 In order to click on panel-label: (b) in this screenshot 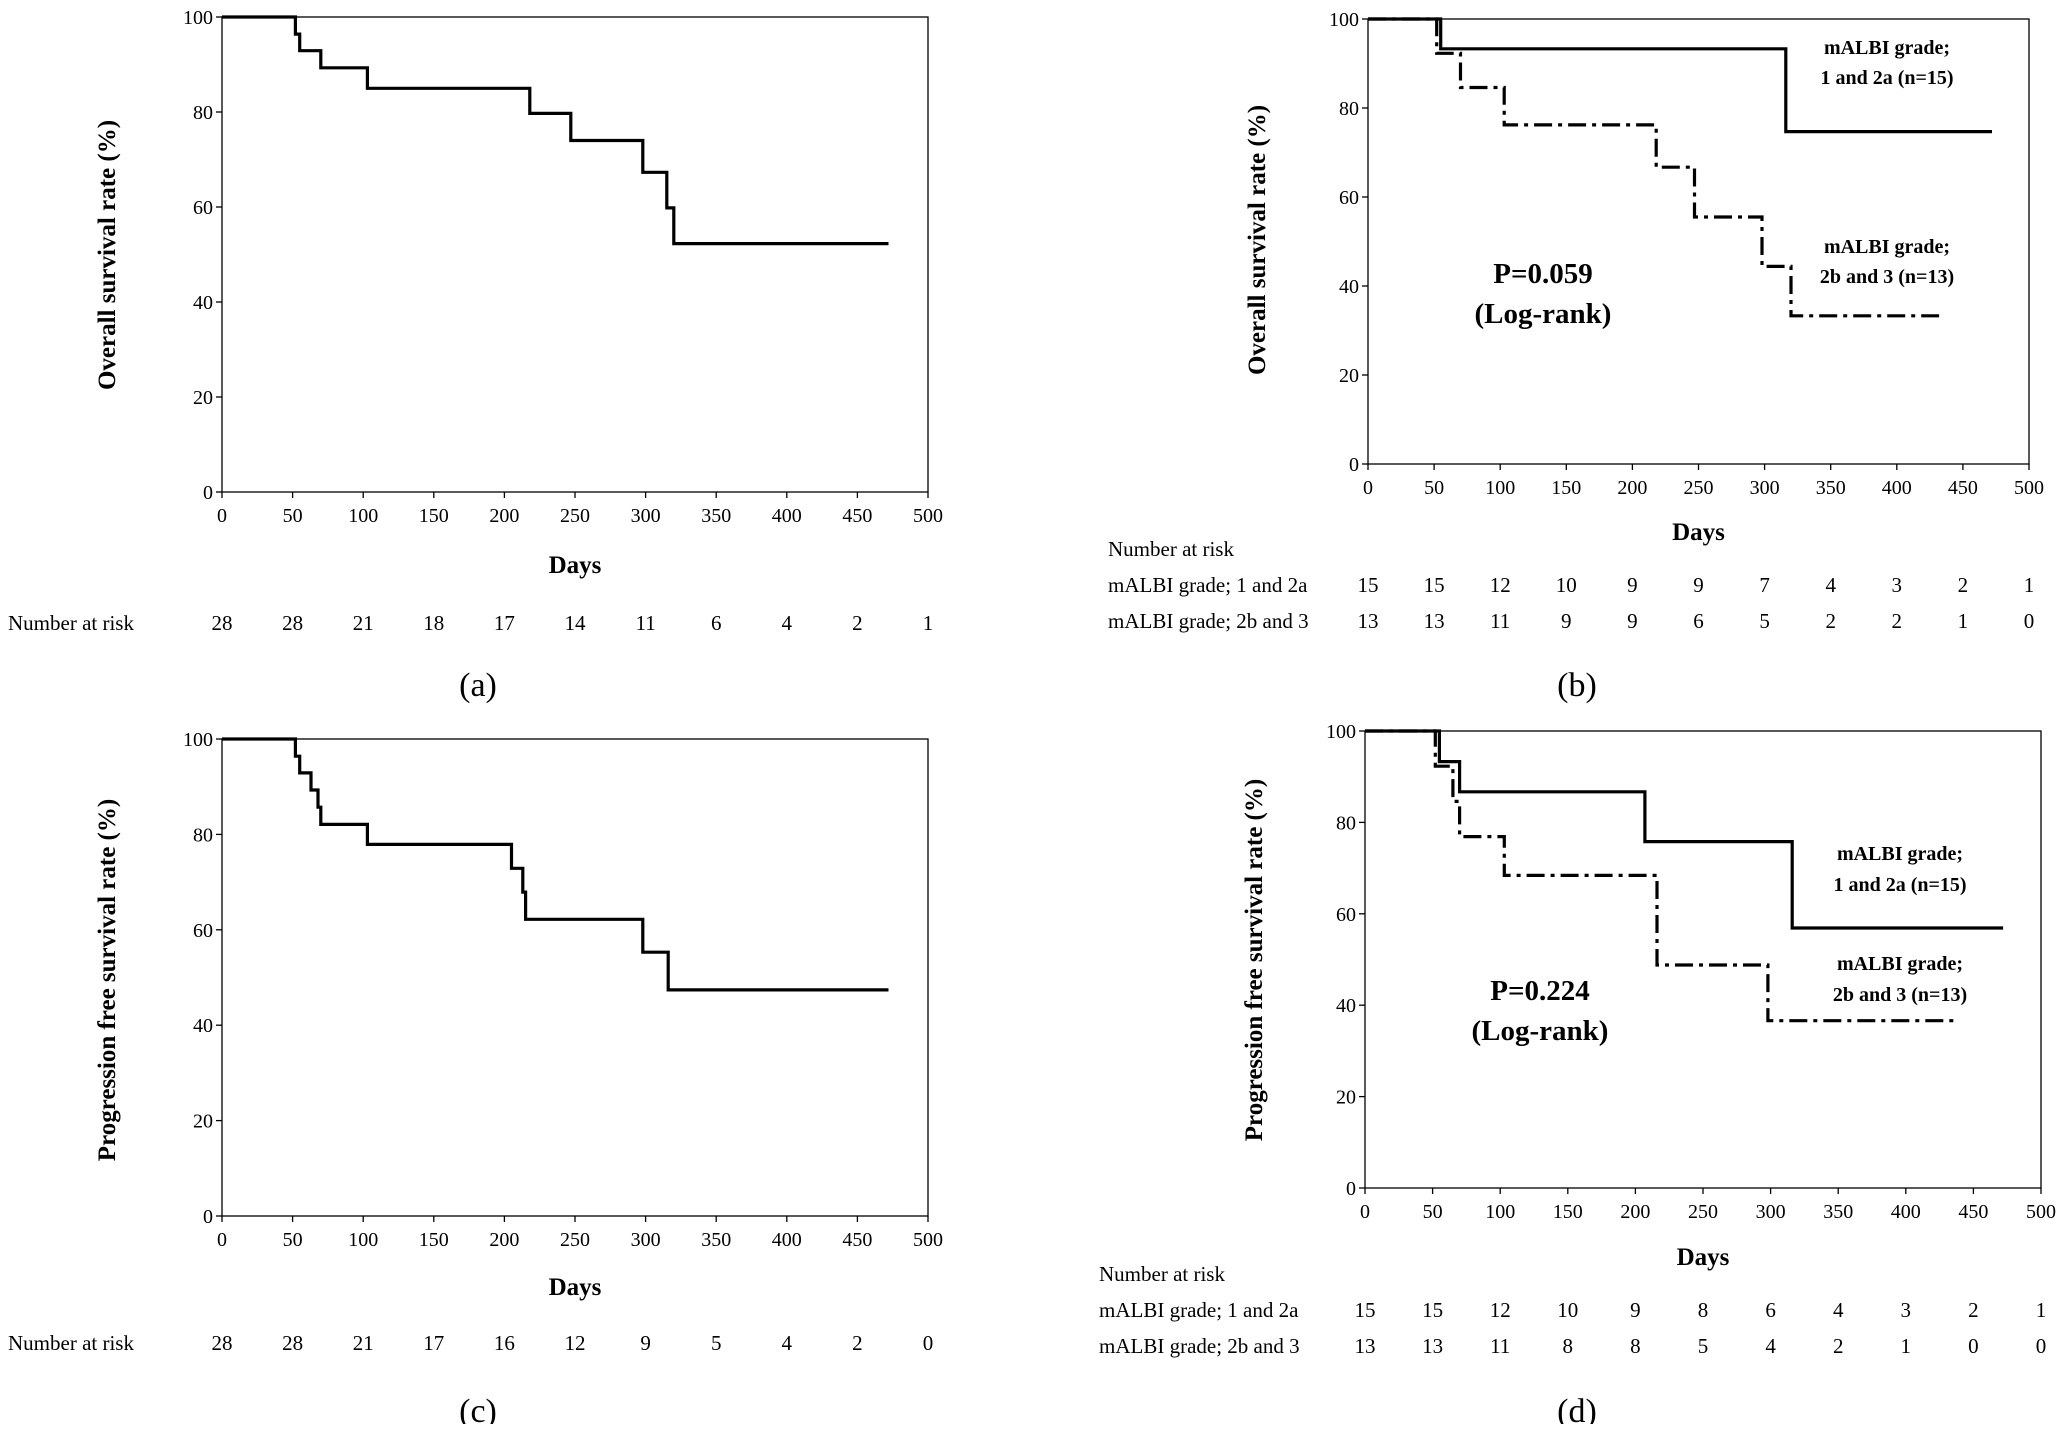, I will do `click(1577, 685)`.